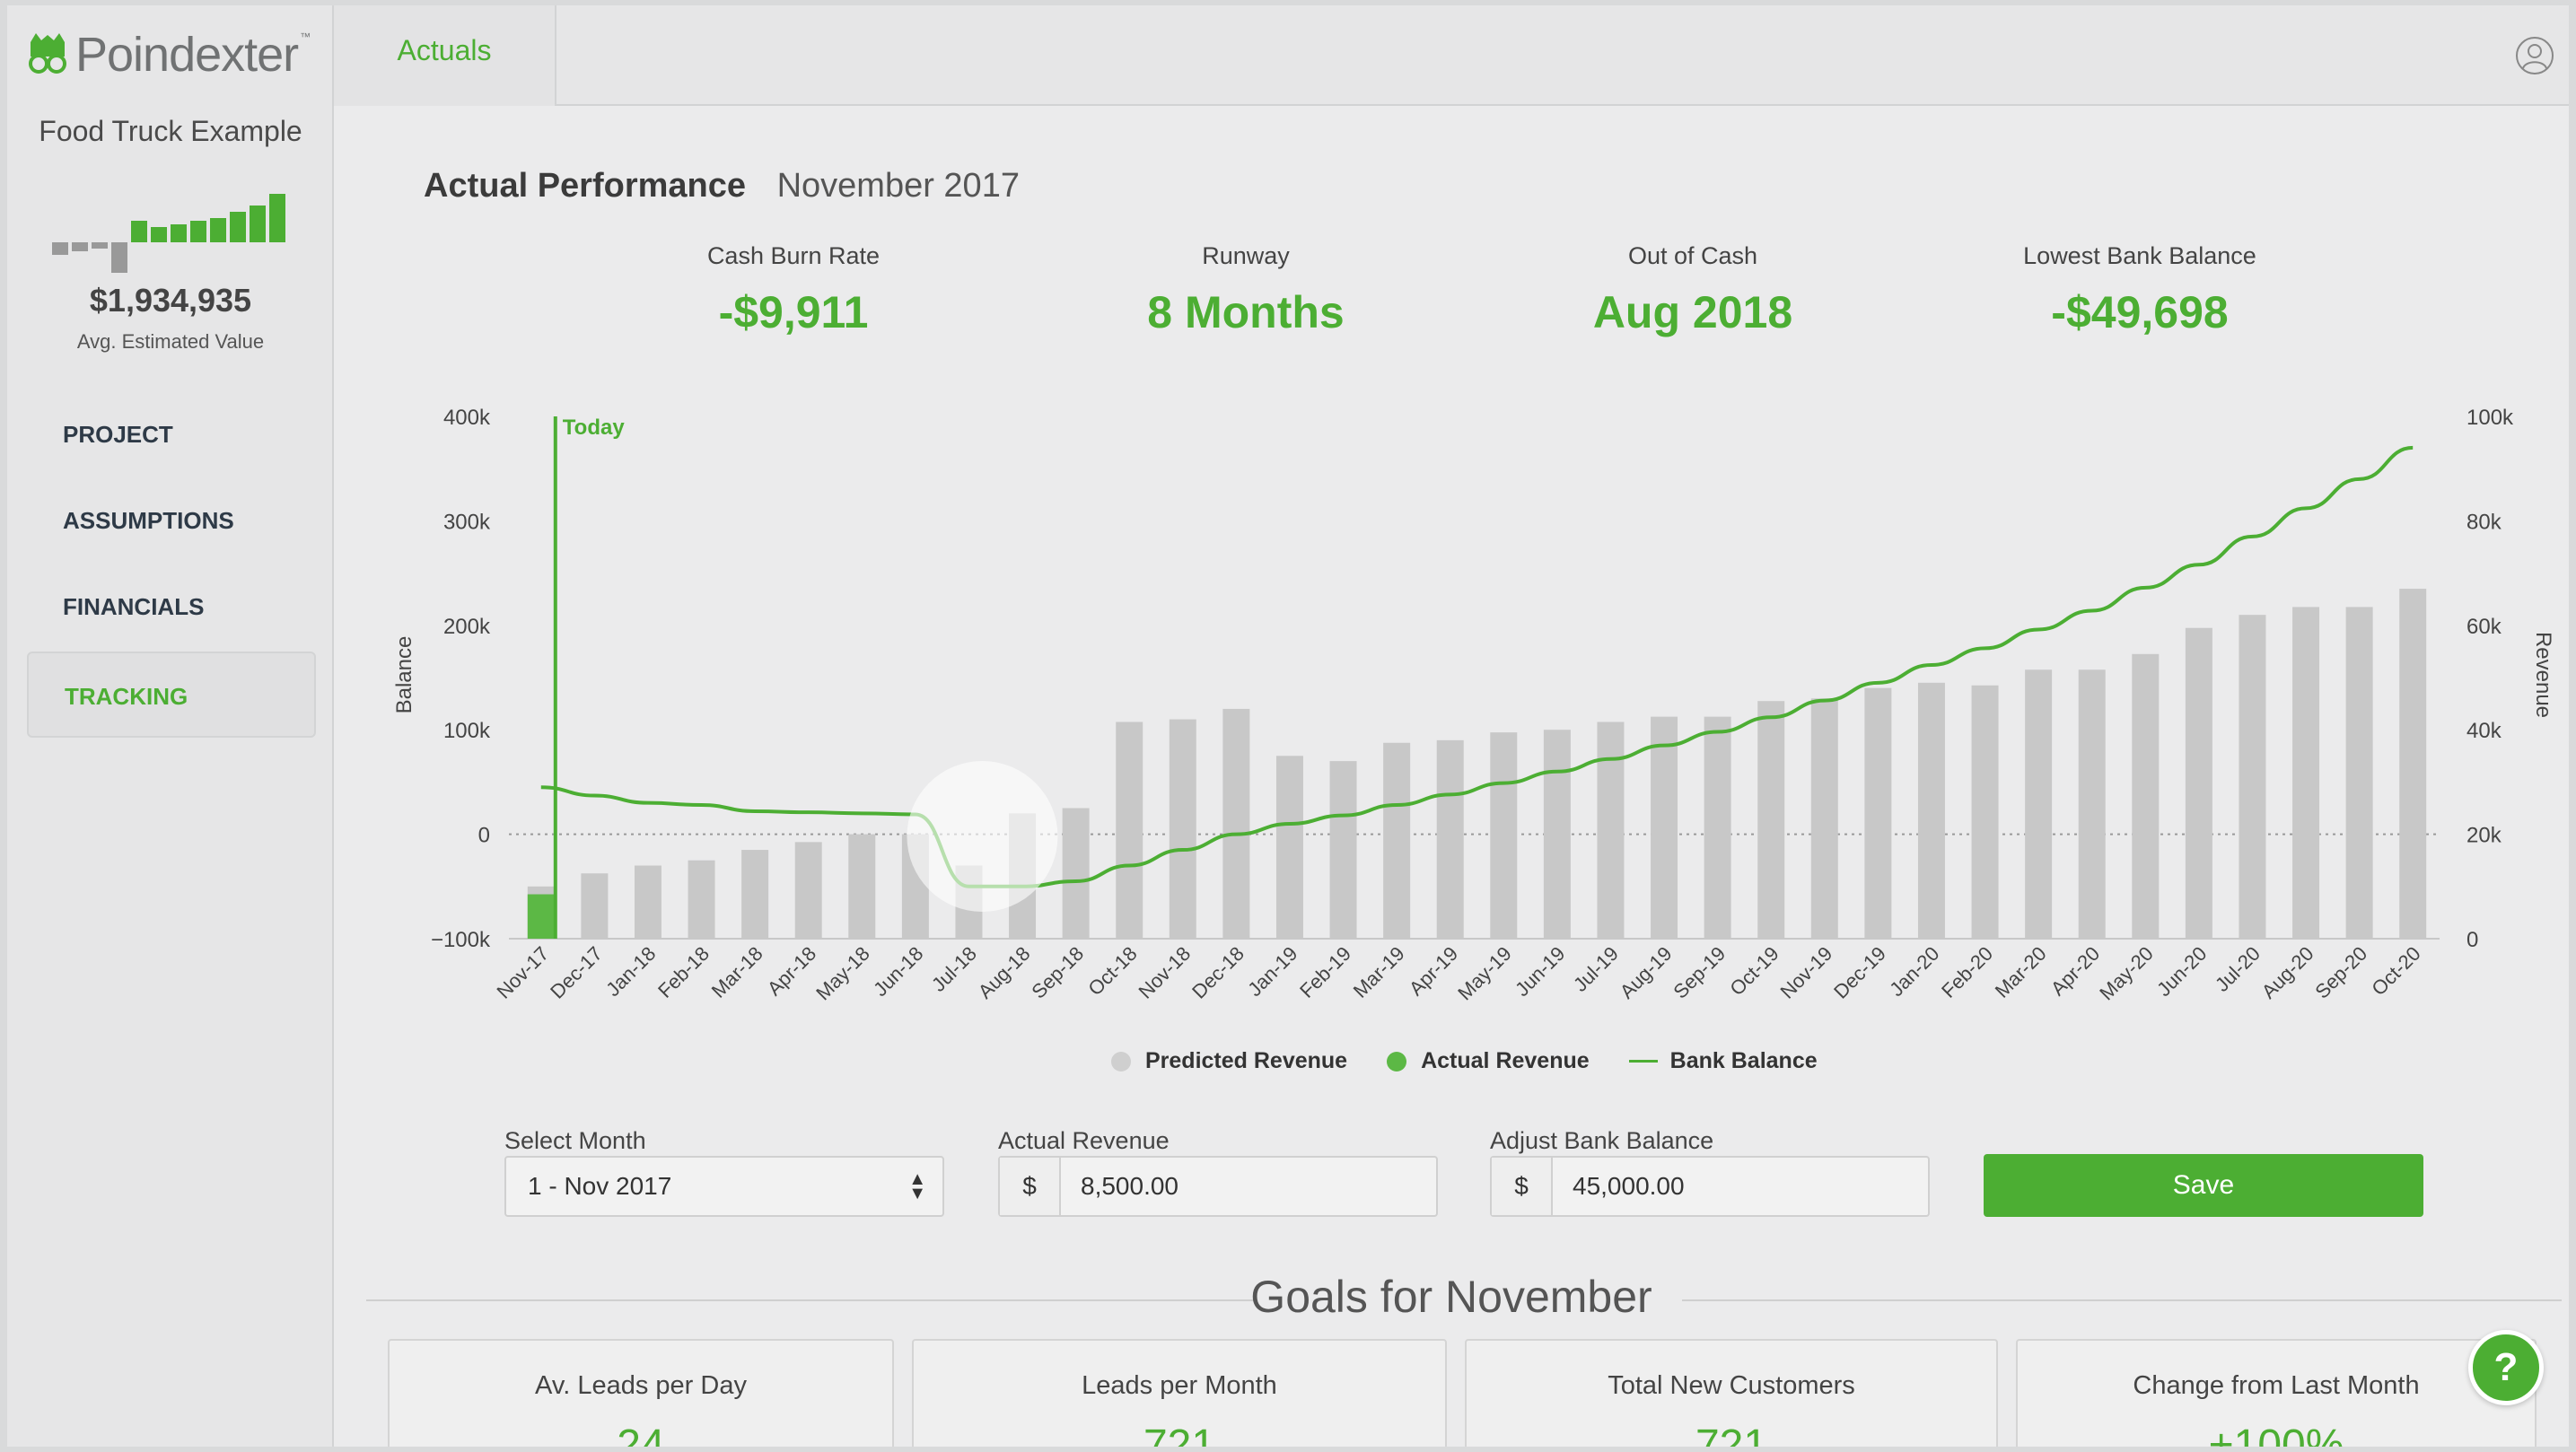  I want to click on legend-bank-balance: Bank Balance, so click(1723, 1061).